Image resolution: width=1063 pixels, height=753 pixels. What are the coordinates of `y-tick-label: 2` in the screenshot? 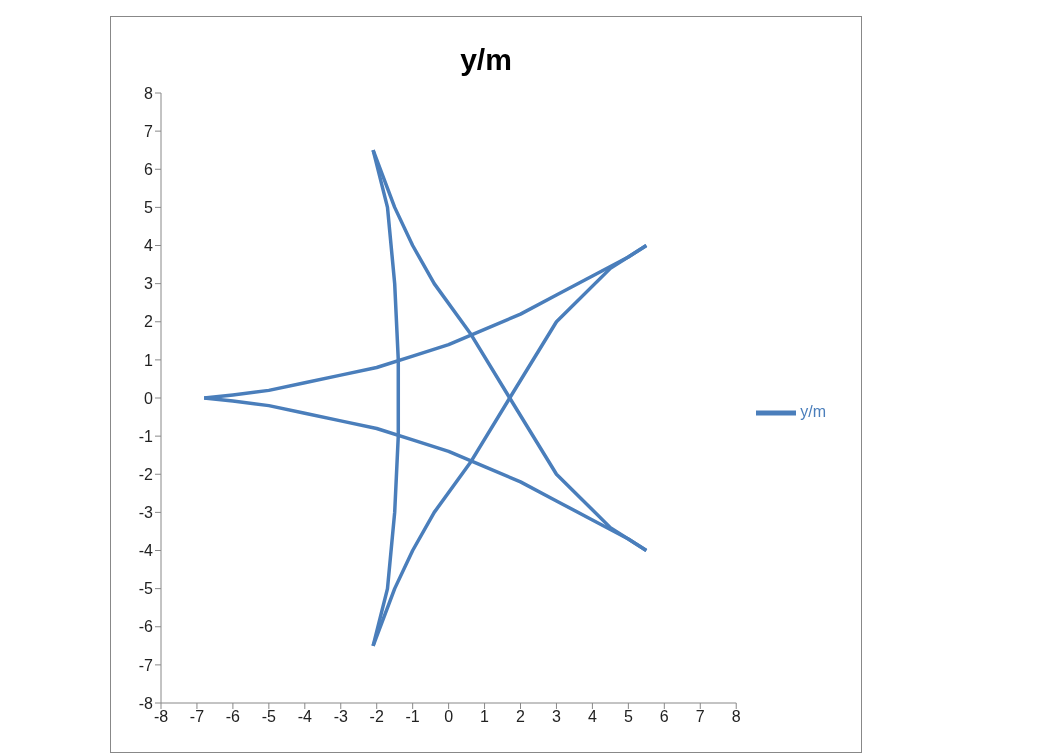 It's located at (149, 322).